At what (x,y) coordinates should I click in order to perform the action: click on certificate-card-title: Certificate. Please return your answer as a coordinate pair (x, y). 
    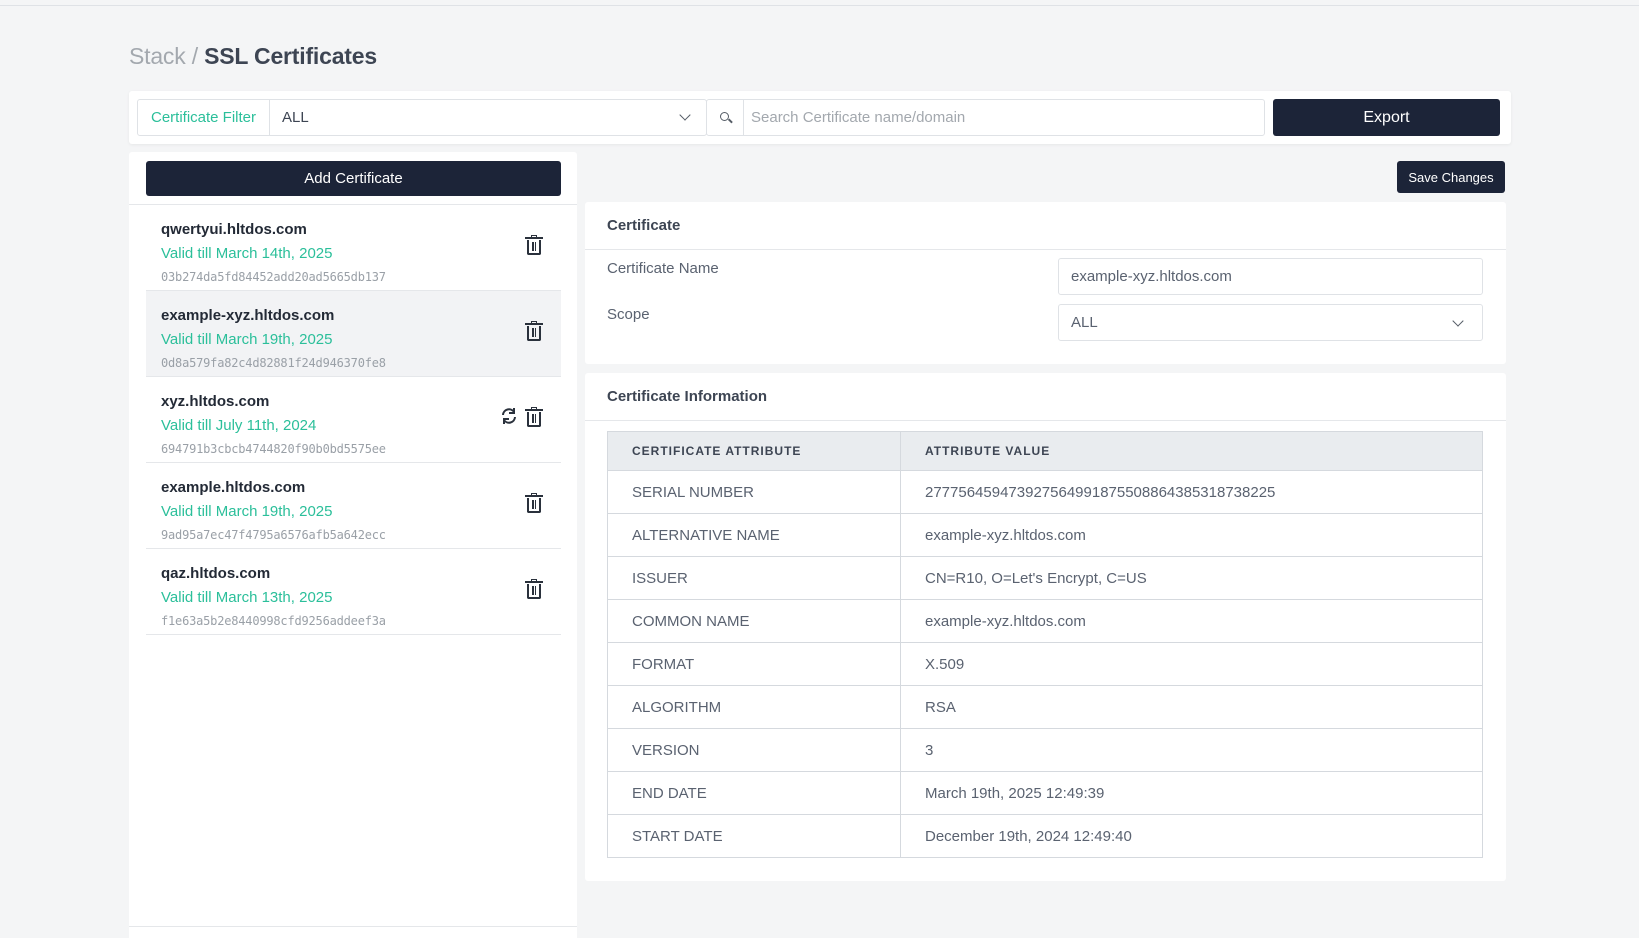
    Looking at the image, I should click on (644, 225).